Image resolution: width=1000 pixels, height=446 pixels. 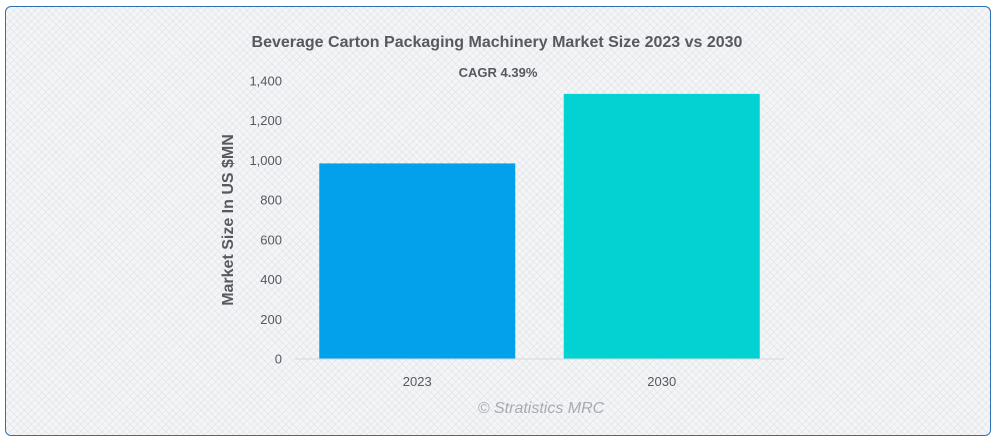 What do you see at coordinates (271, 200) in the screenshot?
I see `y-tick-label: 800` at bounding box center [271, 200].